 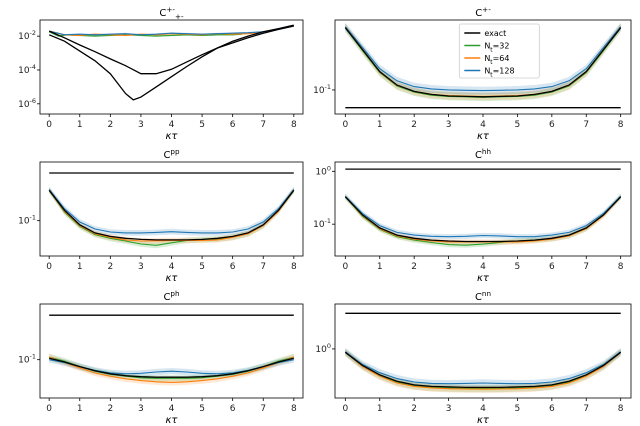 I want to click on panel-c-pp: 0 1 2 3 4 5 6 7 8 10-1​ Cpp​ κτ, so click(x=161, y=215).